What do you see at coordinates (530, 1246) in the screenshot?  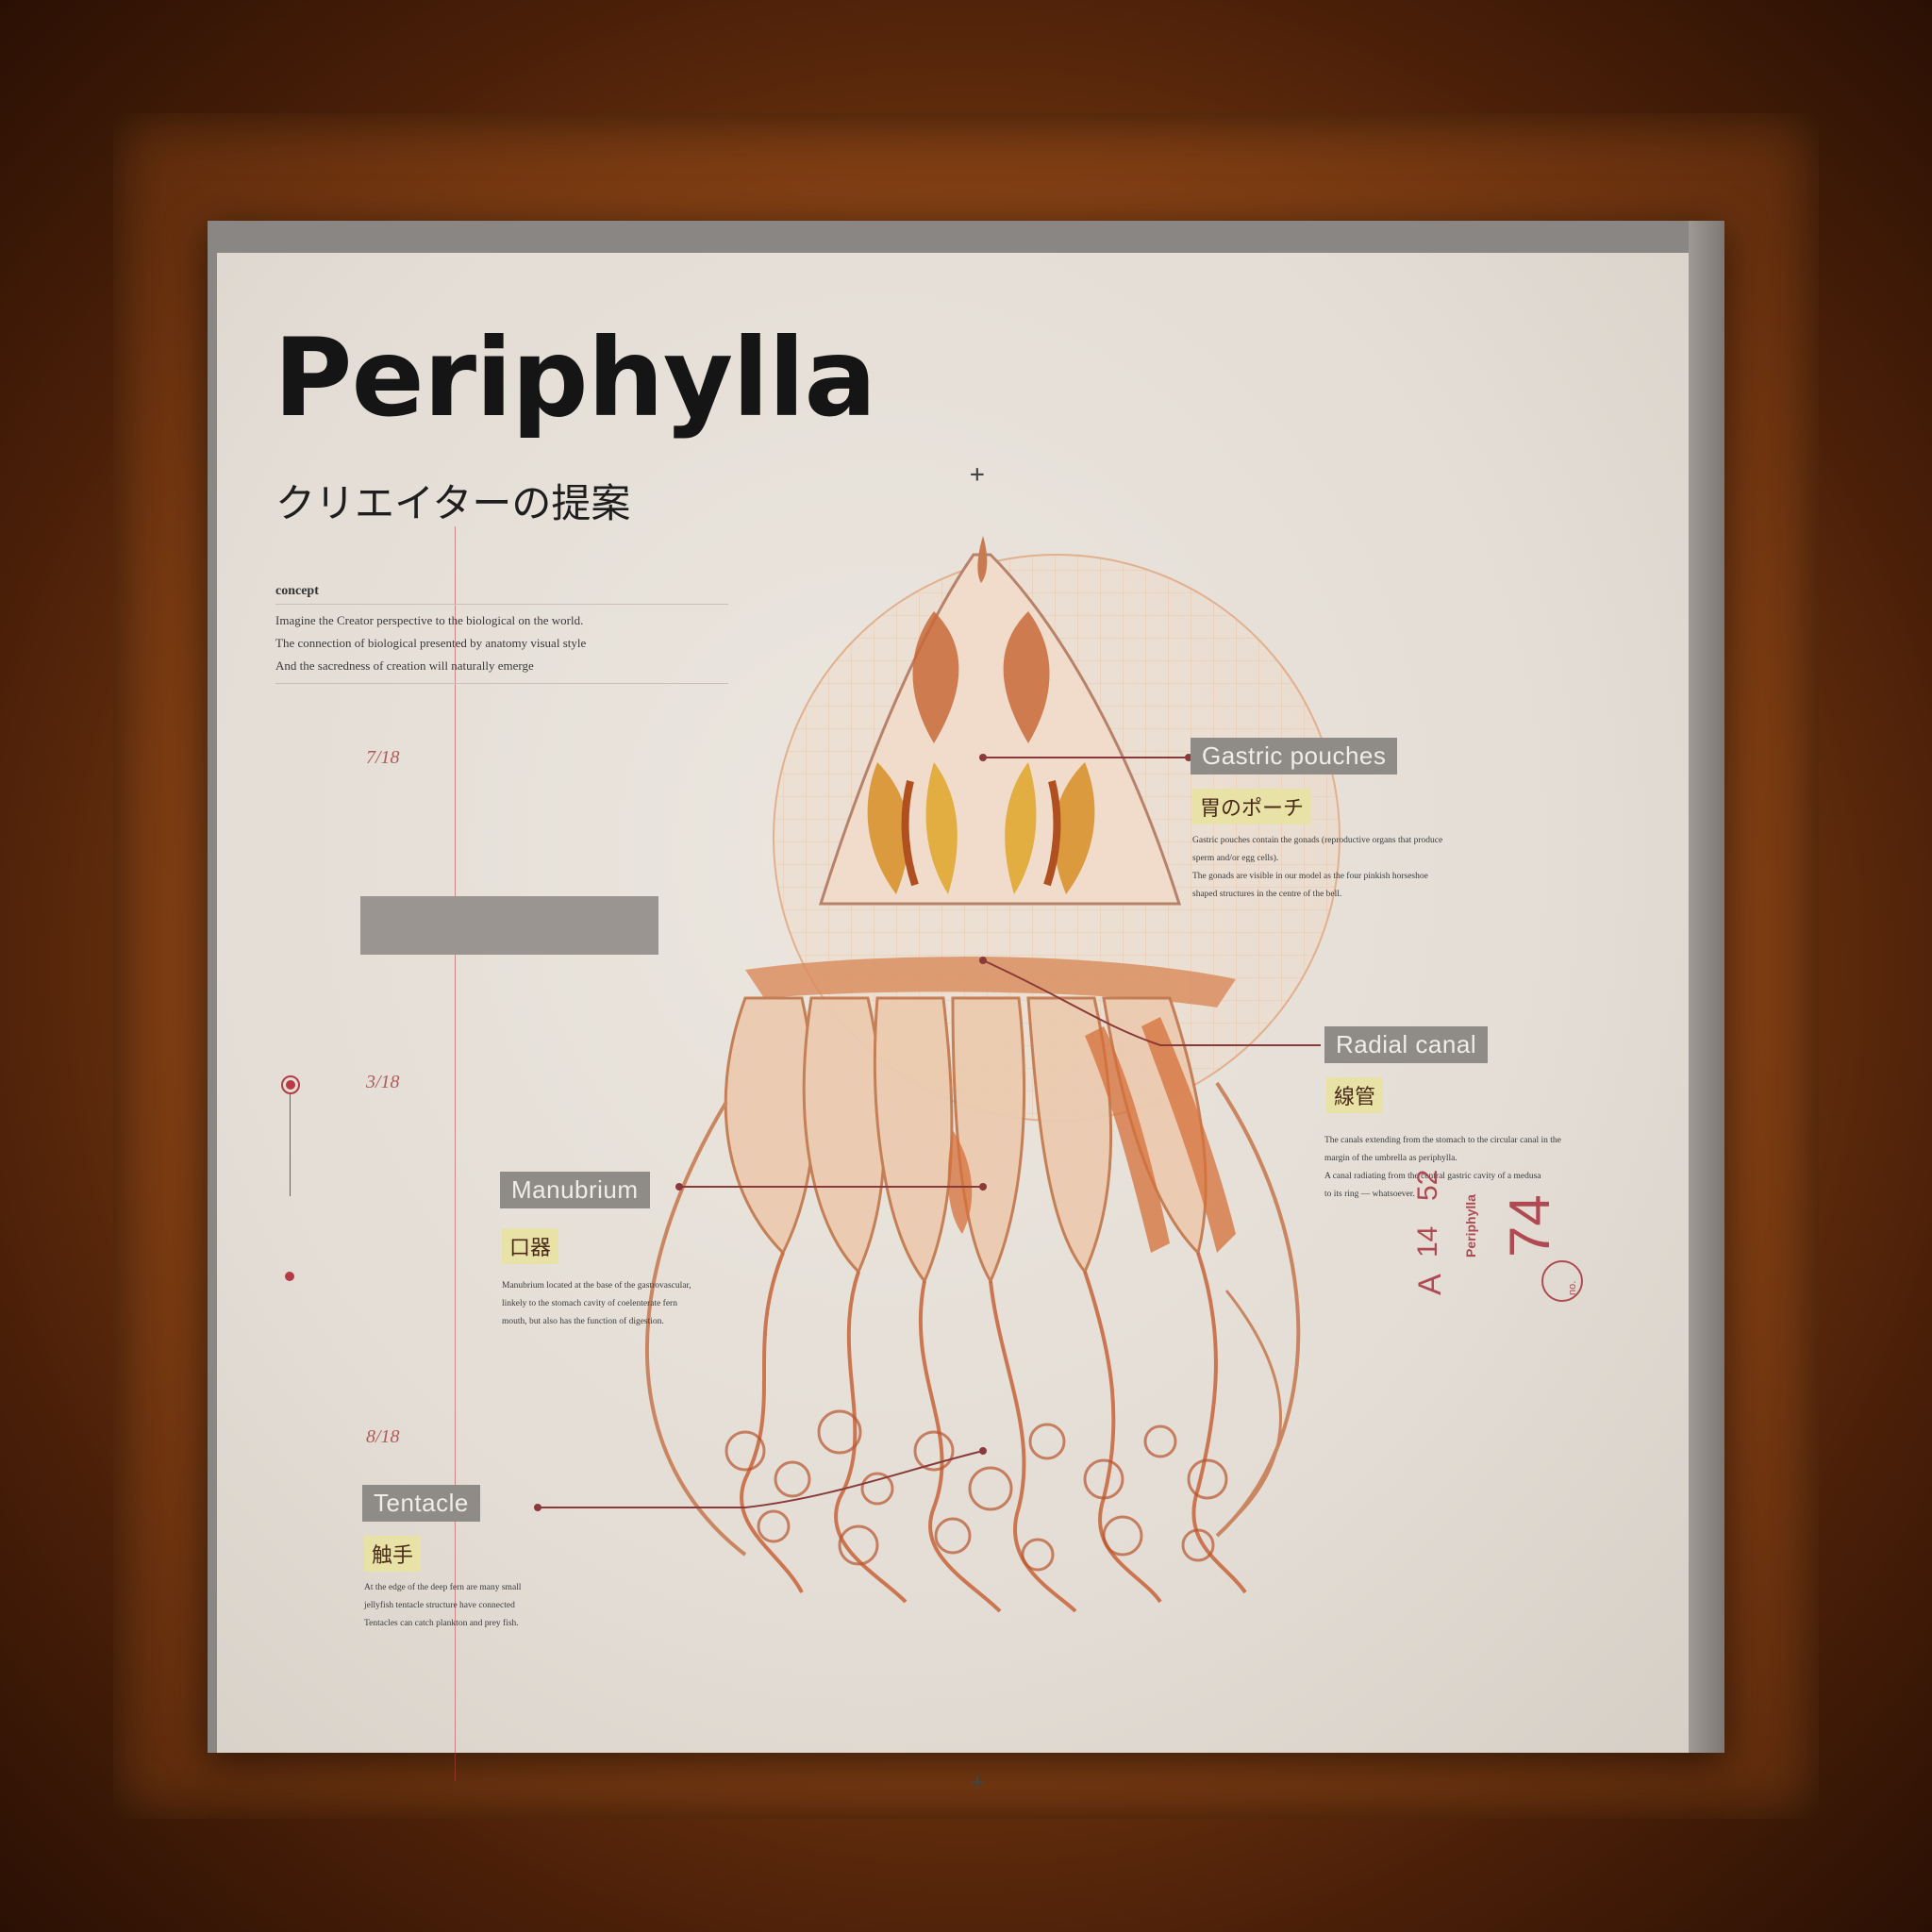 I see `label-manubrium-jp: 口器` at bounding box center [530, 1246].